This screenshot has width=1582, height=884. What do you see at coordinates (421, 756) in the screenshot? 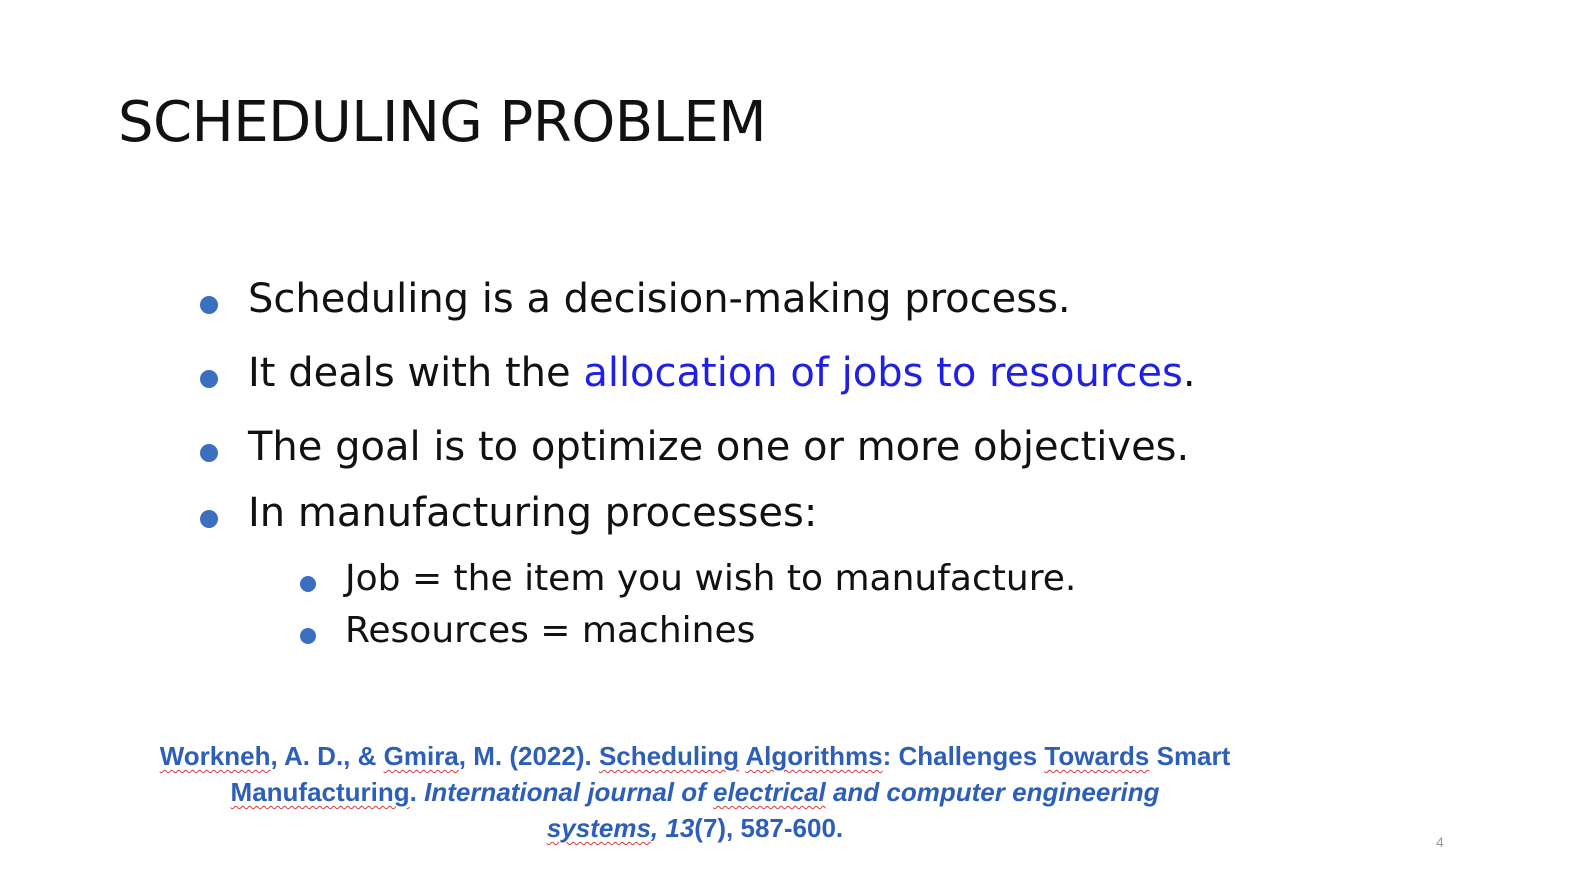
I see `reference-author: Gmira` at bounding box center [421, 756].